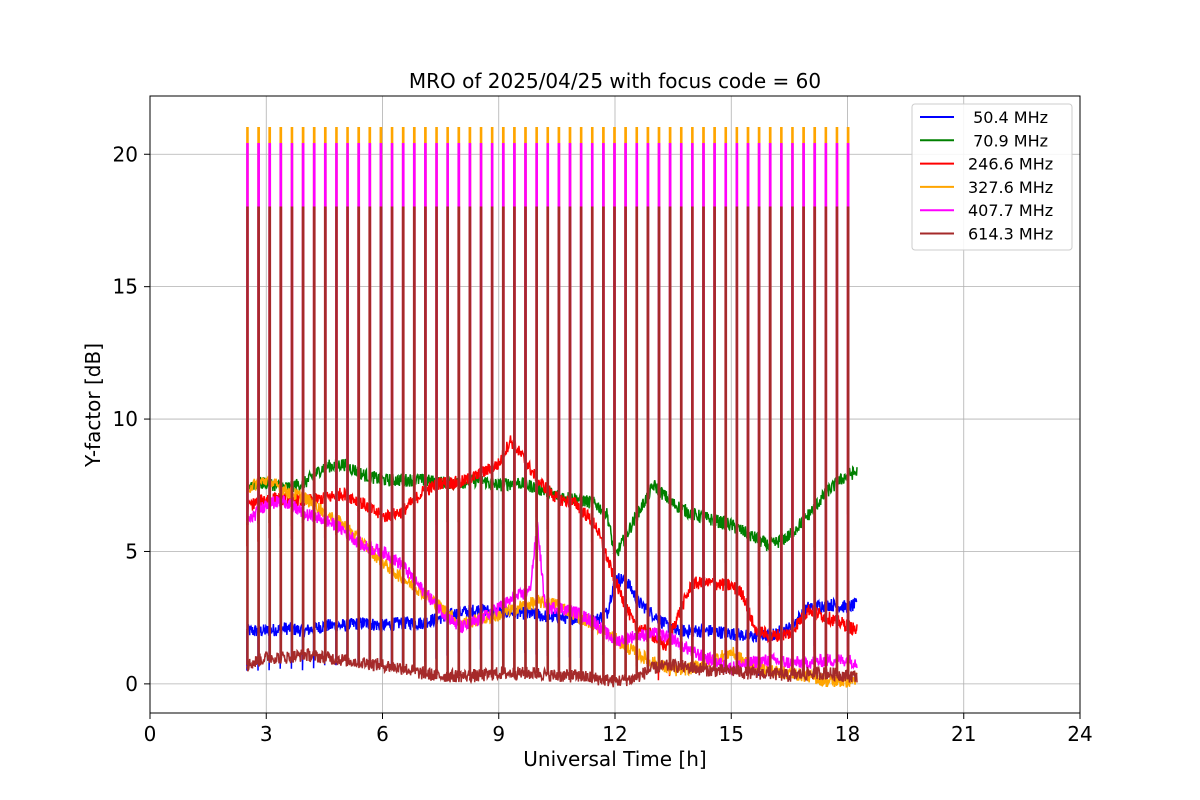 The image size is (1200, 800). Describe the element at coordinates (1008, 140) in the screenshot. I see `legend-label: 70.9 MHz` at that location.